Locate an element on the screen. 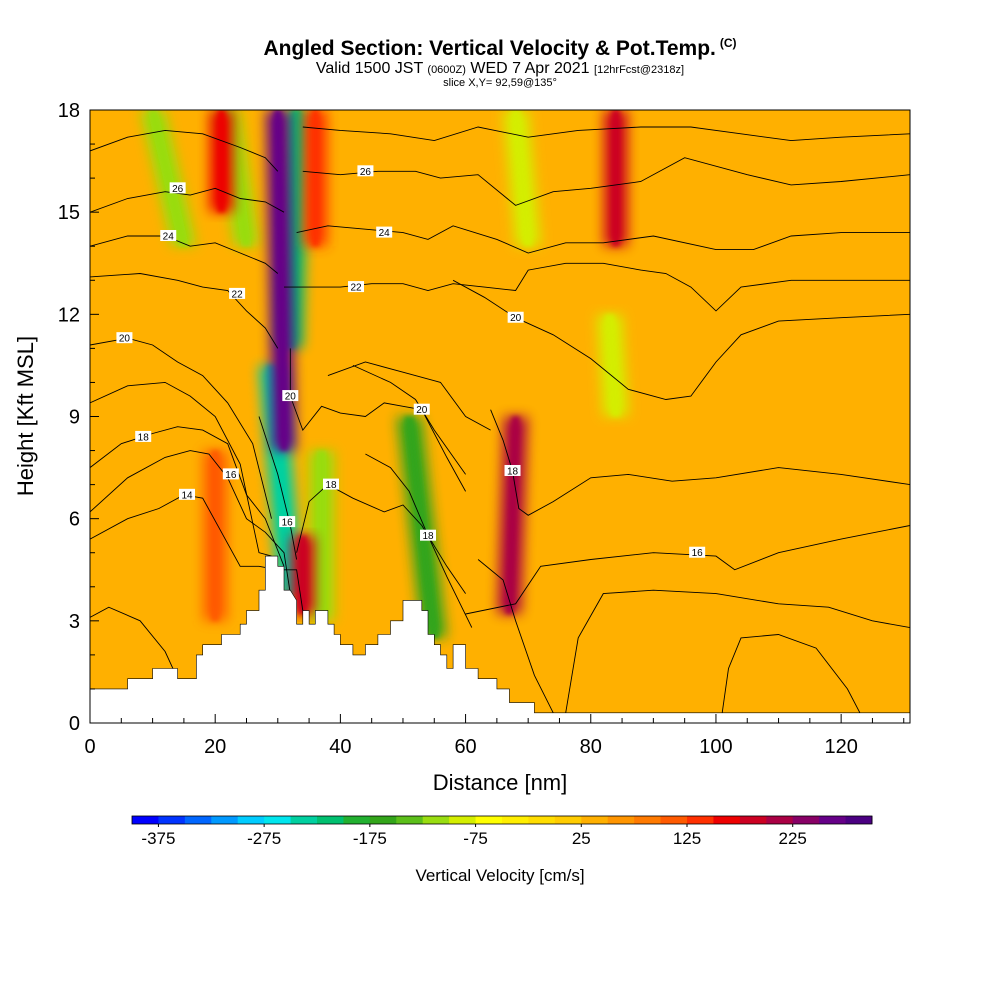 The image size is (1000, 1000). y-tick-label: 0 is located at coordinates (74, 724).